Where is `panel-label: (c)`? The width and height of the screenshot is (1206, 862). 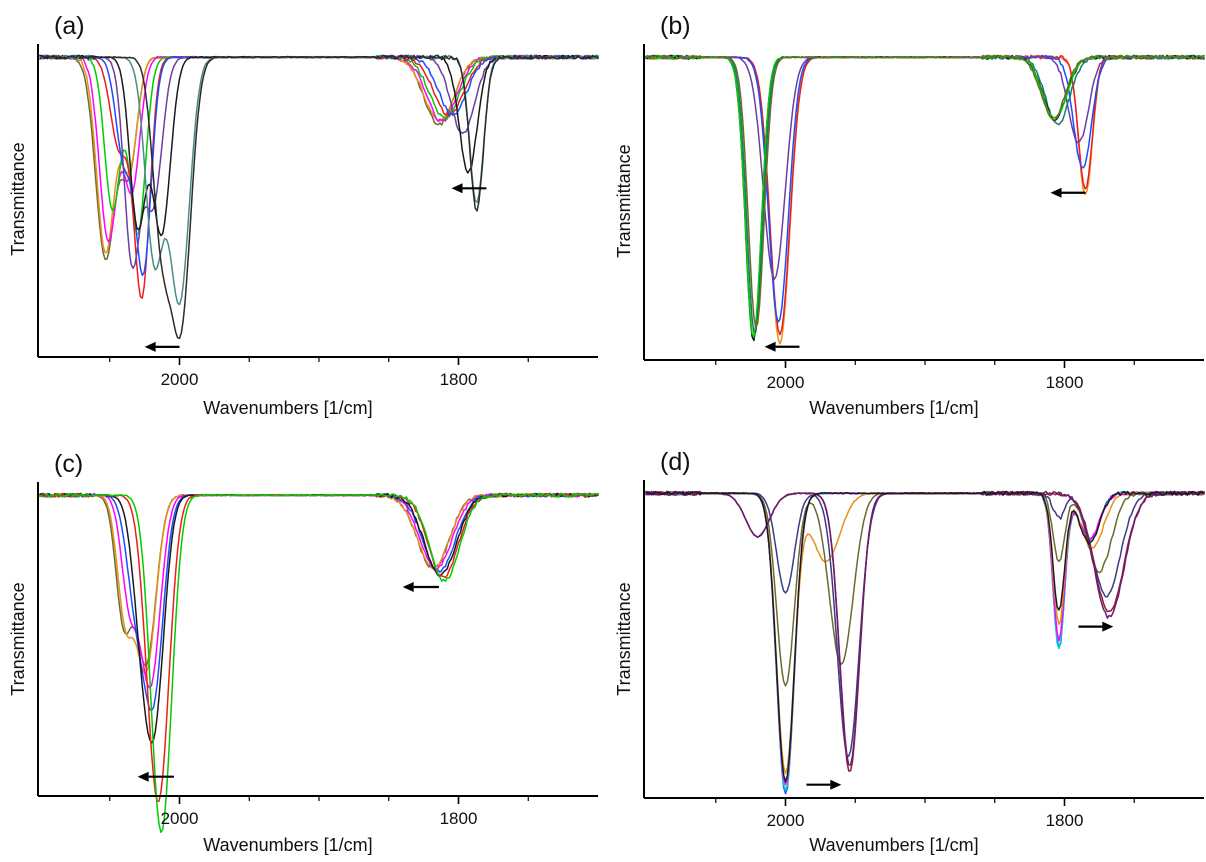 panel-label: (c) is located at coordinates (68, 464).